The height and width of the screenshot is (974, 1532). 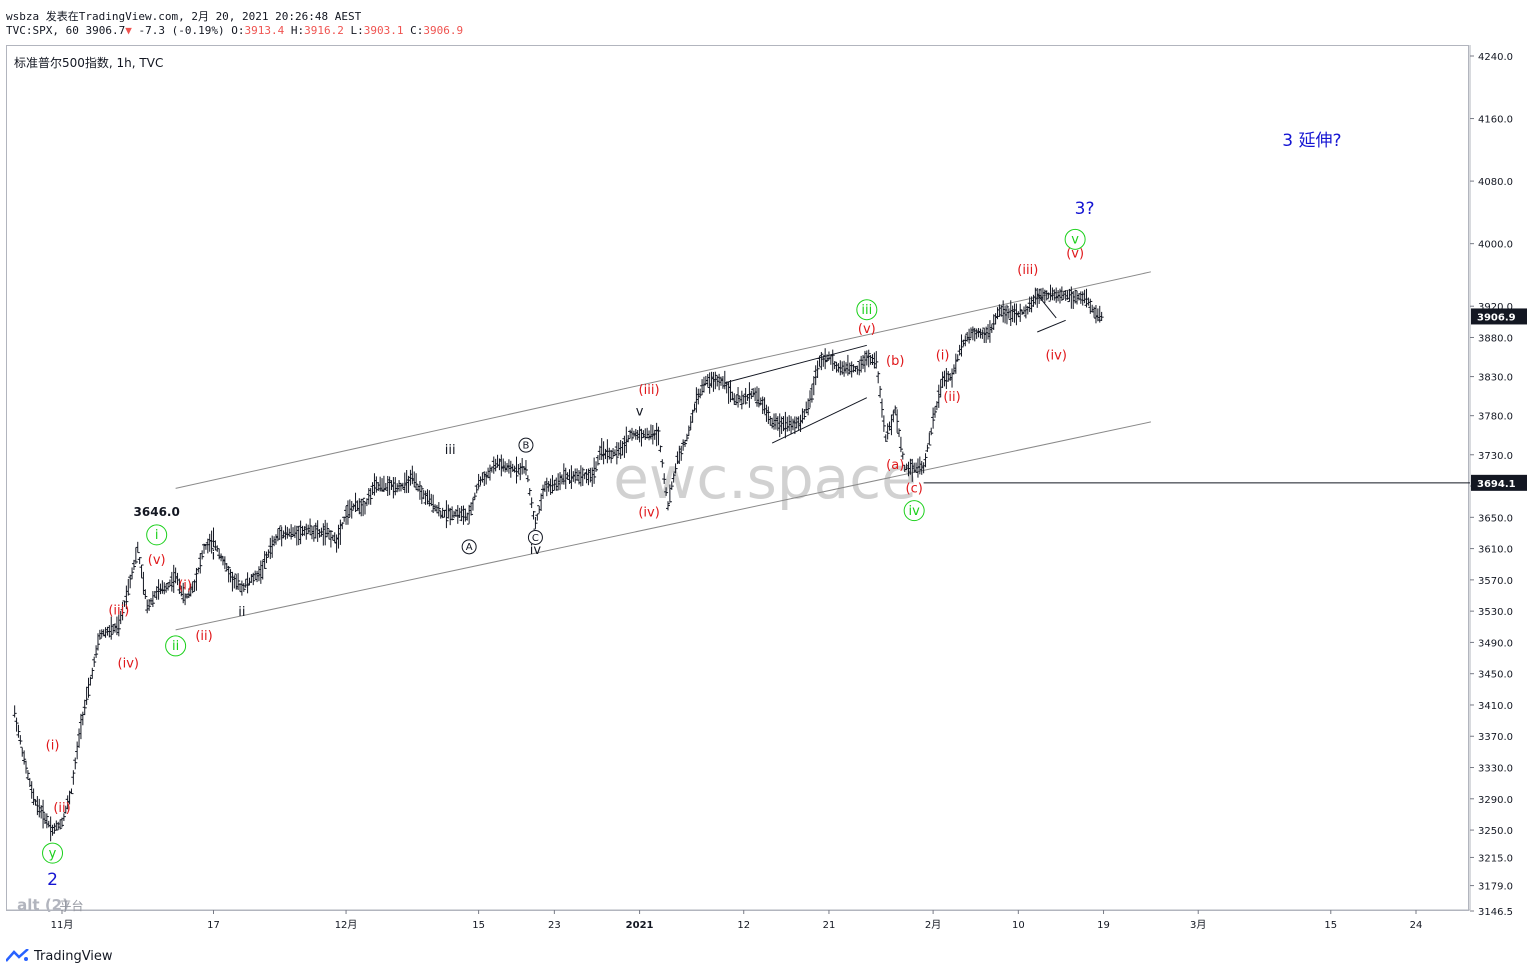 I want to click on wave-label: (b), so click(x=895, y=361).